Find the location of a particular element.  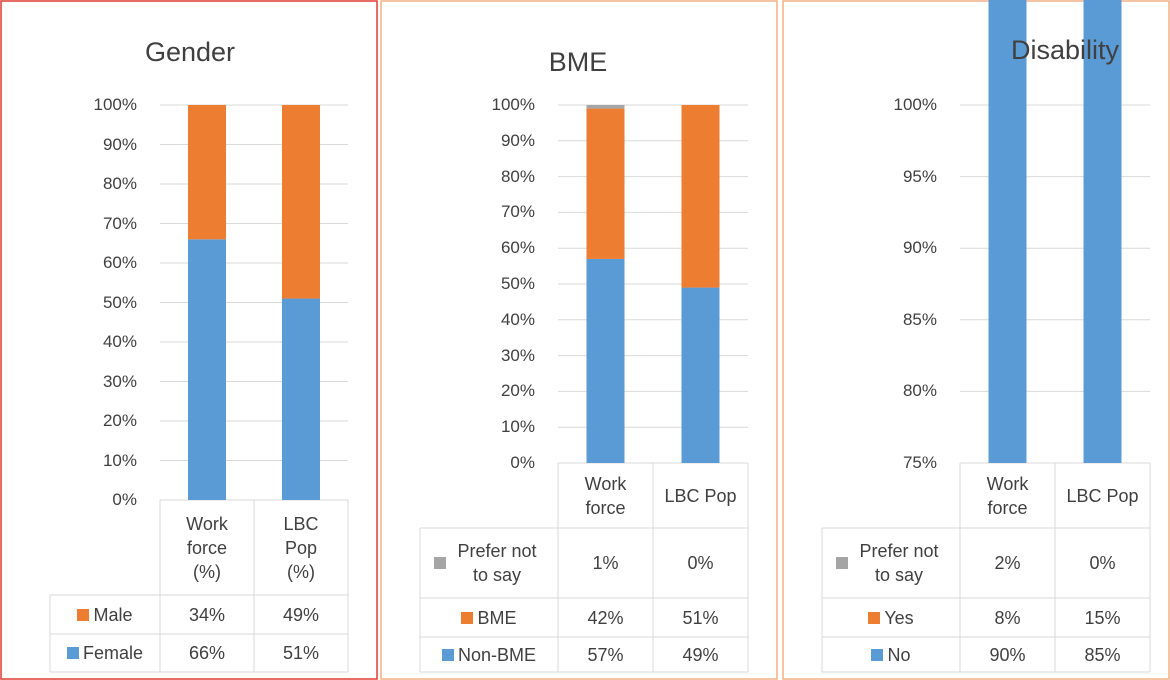

legend-cell: BME is located at coordinates (489, 617).